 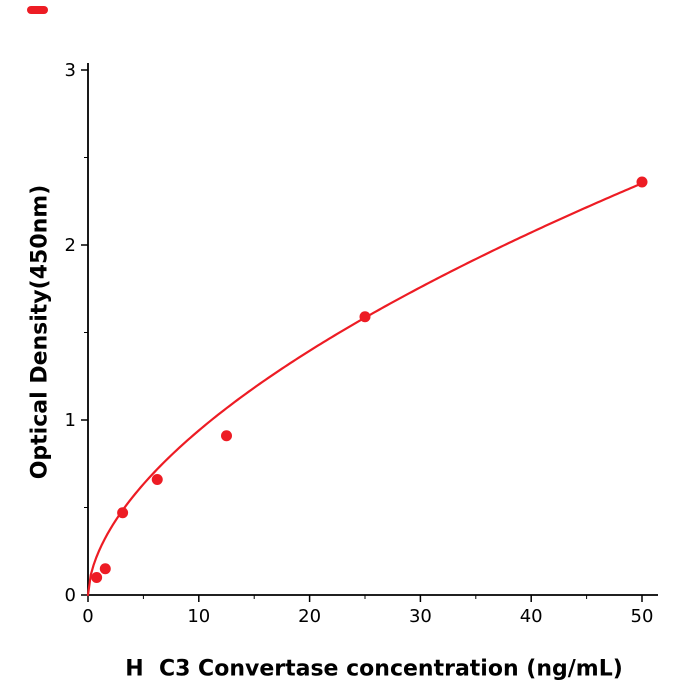 What do you see at coordinates (70, 420) in the screenshot?
I see `y-tick-label: 1` at bounding box center [70, 420].